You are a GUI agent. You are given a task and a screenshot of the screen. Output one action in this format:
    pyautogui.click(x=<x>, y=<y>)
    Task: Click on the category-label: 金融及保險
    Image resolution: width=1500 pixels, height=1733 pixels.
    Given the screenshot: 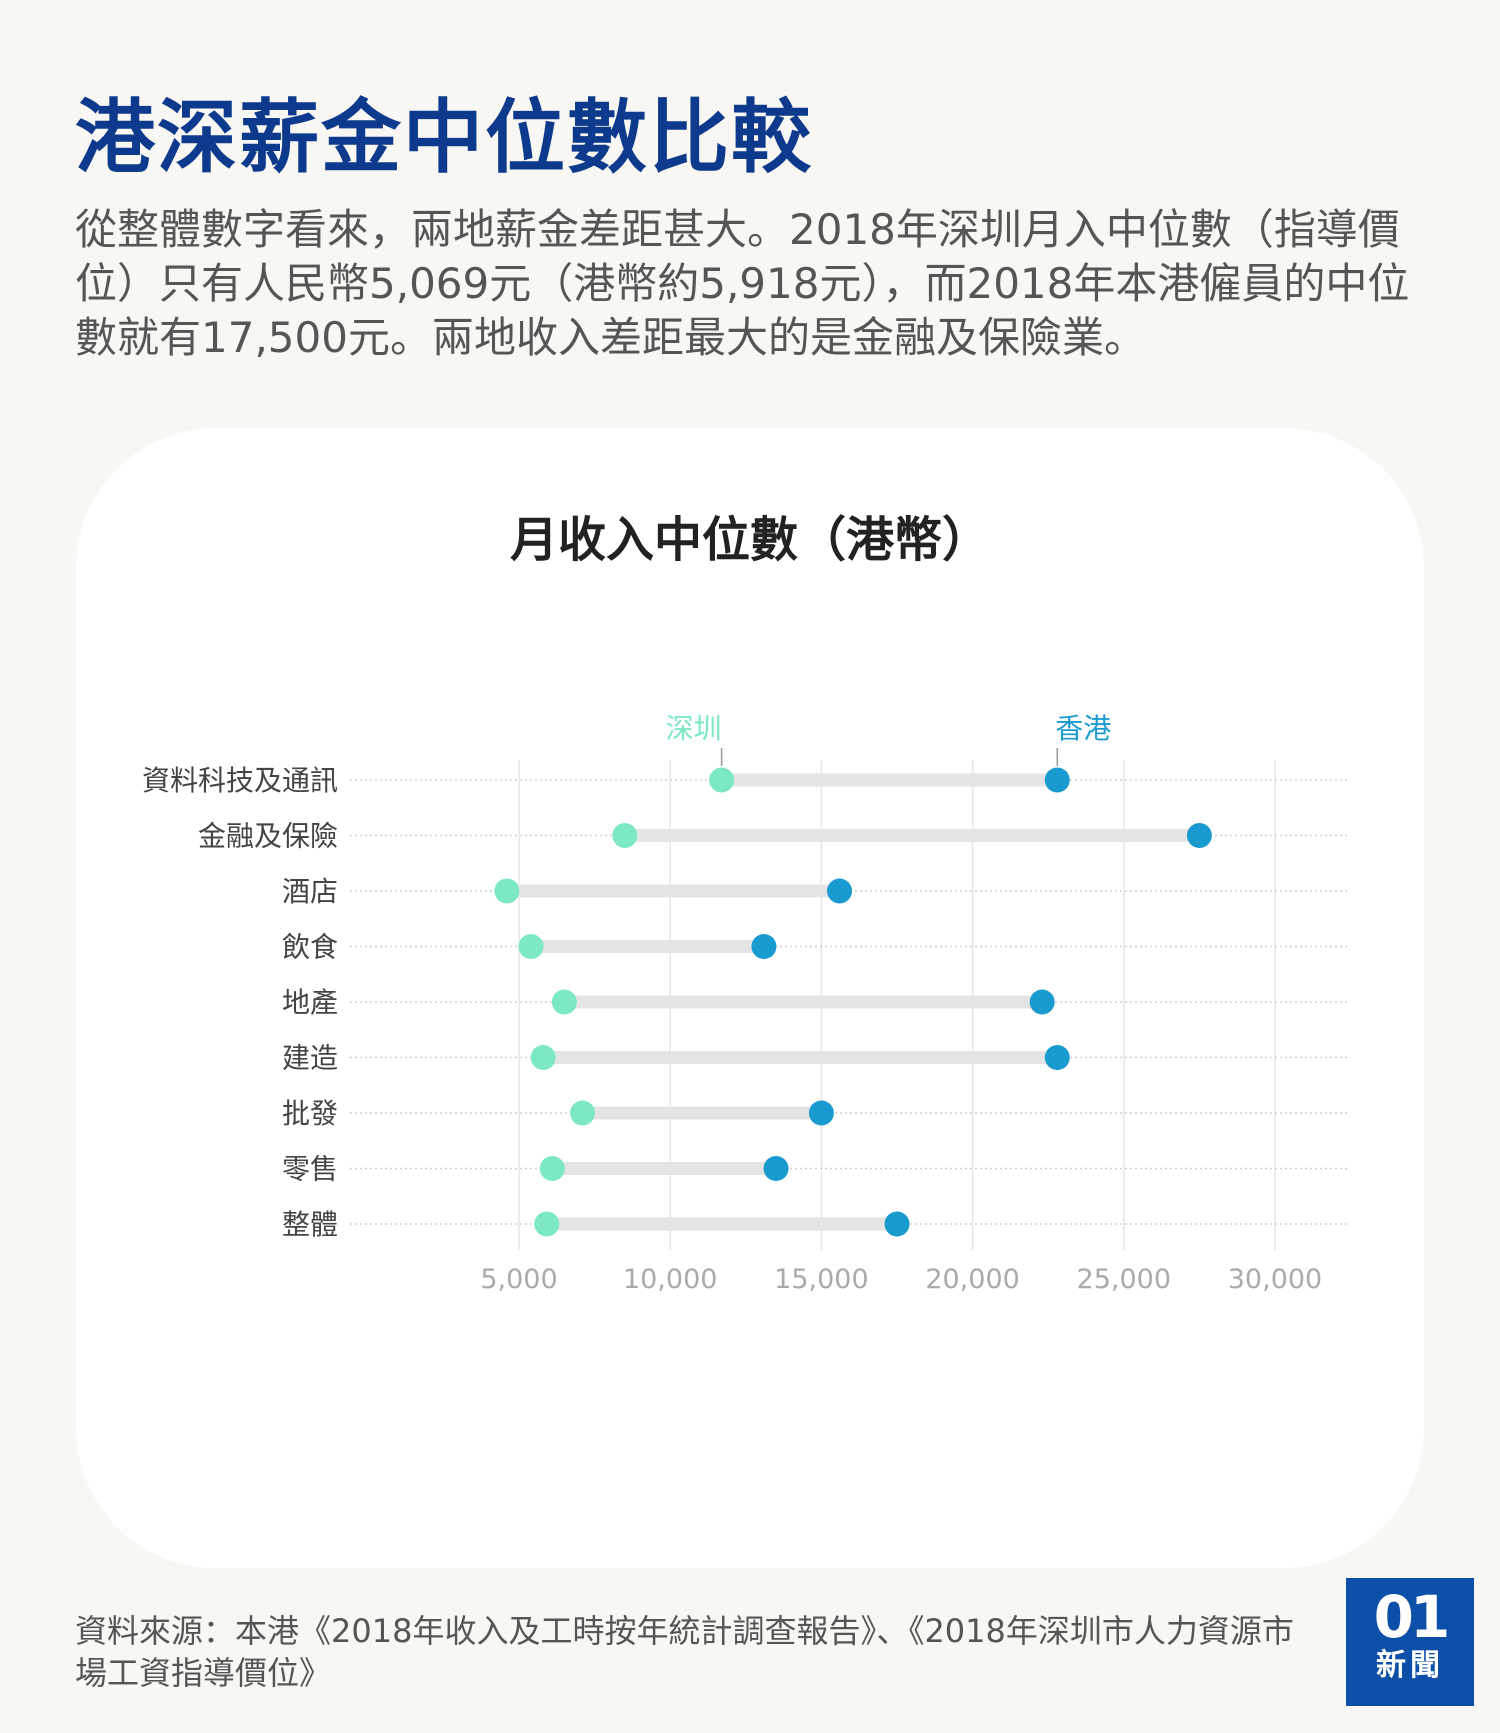 What is the action you would take?
    pyautogui.click(x=268, y=836)
    